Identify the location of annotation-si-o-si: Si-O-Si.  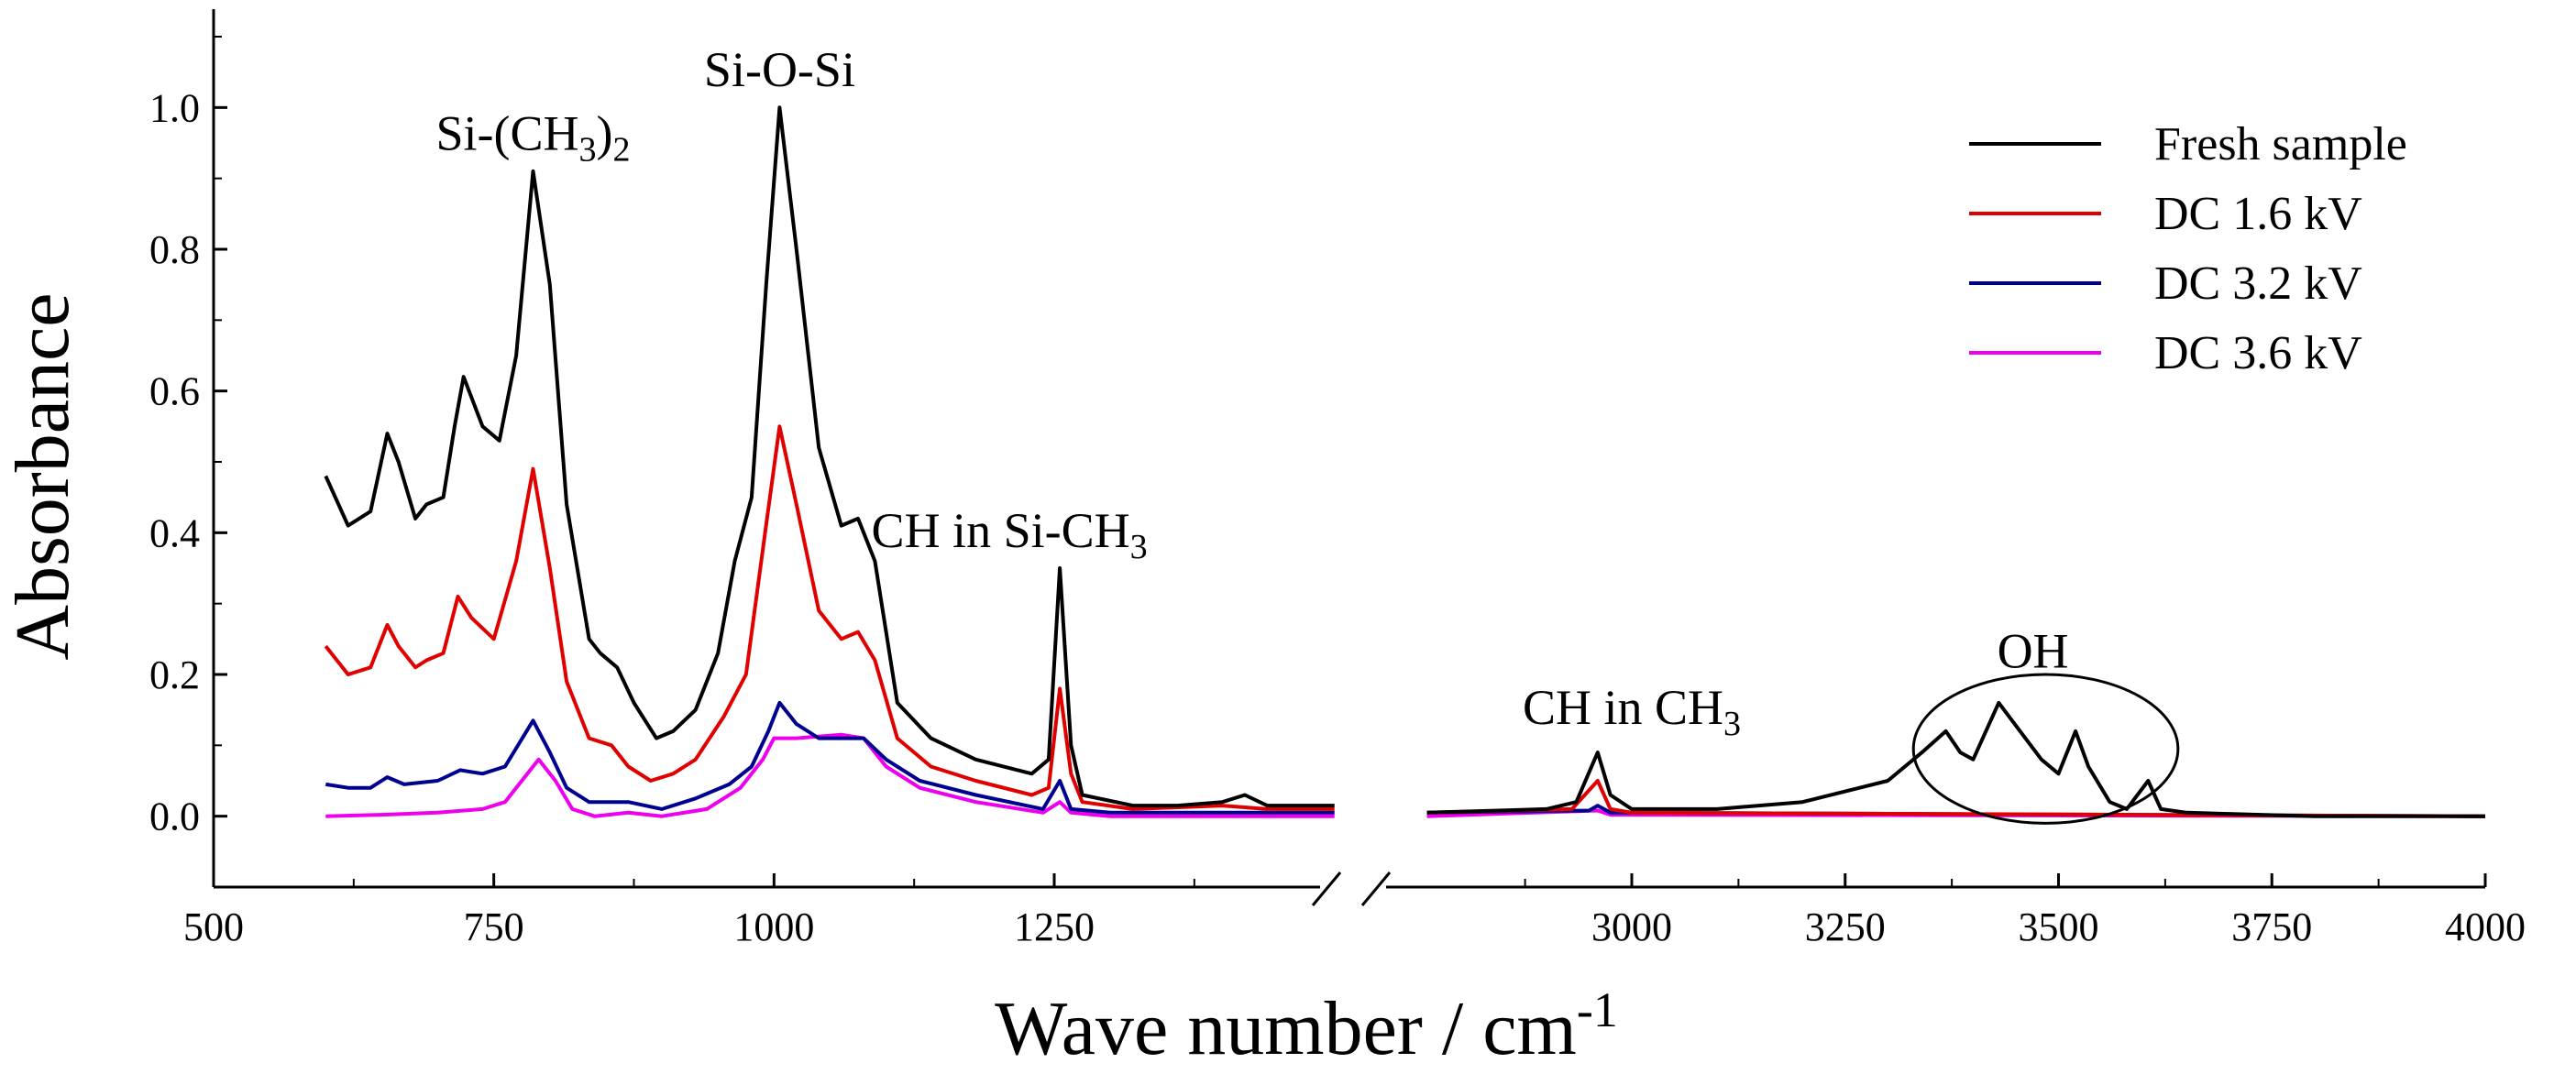
(780, 69).